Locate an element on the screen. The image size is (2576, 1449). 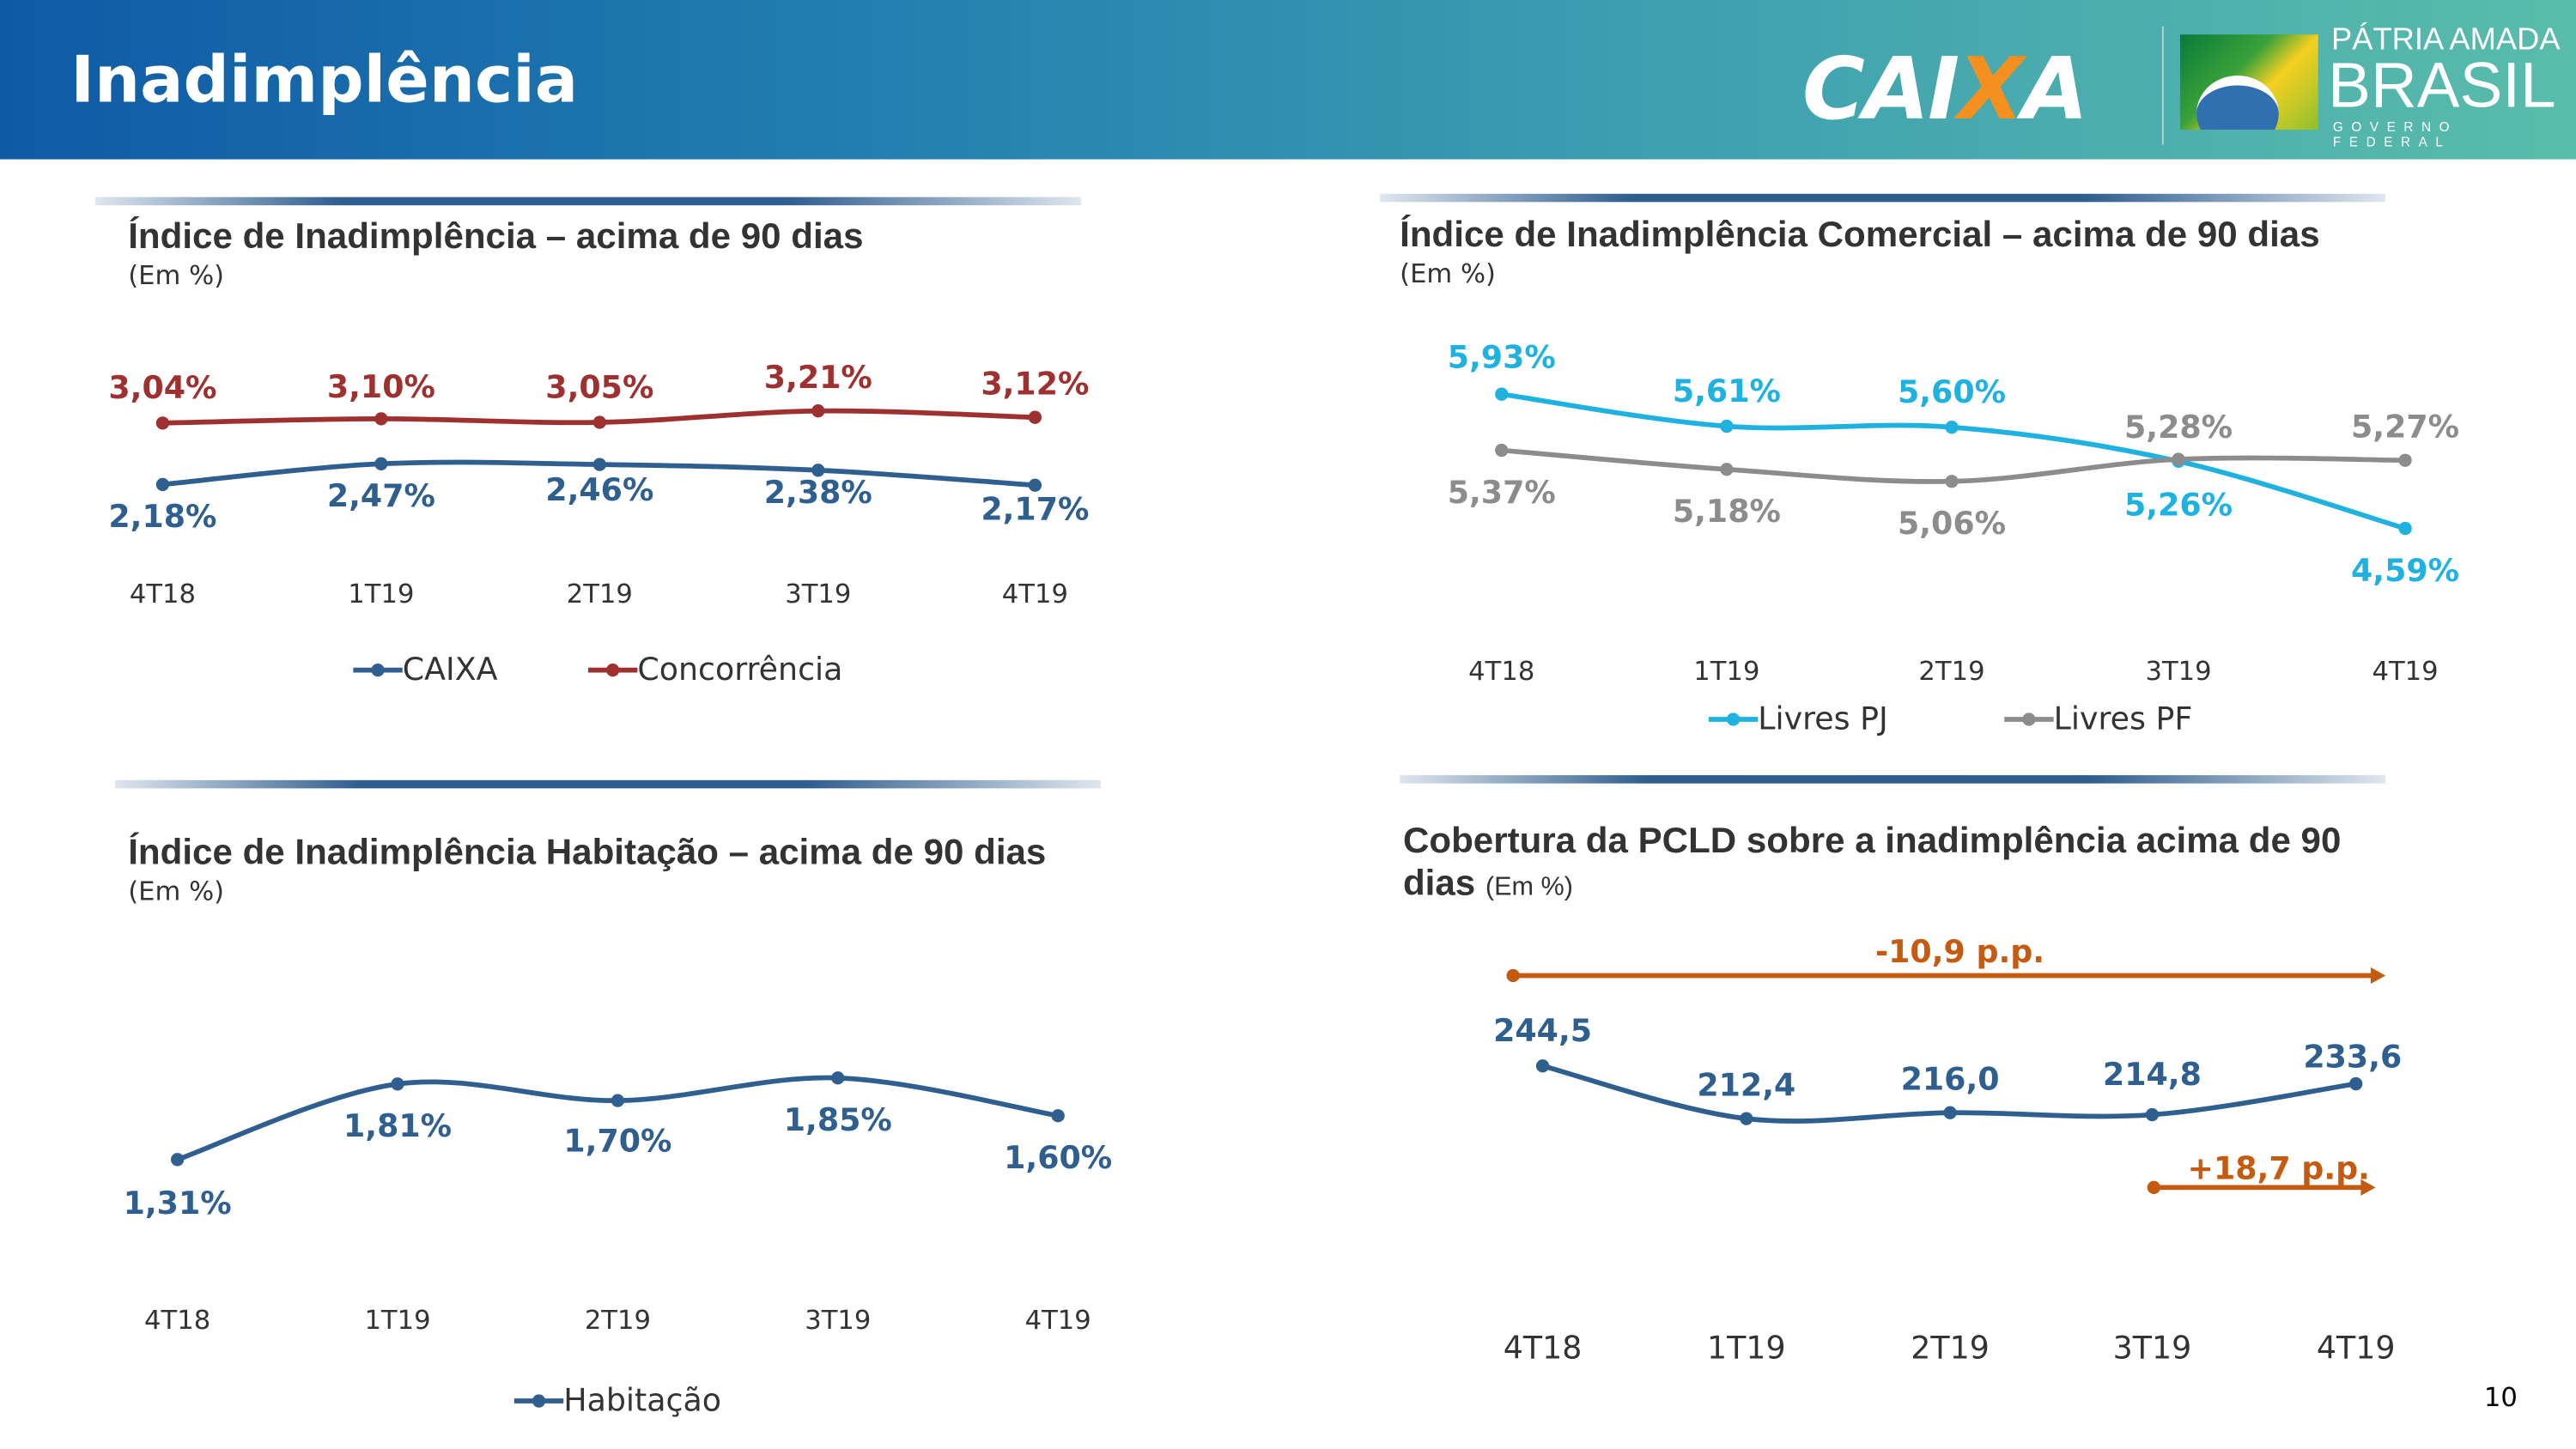
annotation-label: +18,7 p.p. is located at coordinates (2279, 1168).